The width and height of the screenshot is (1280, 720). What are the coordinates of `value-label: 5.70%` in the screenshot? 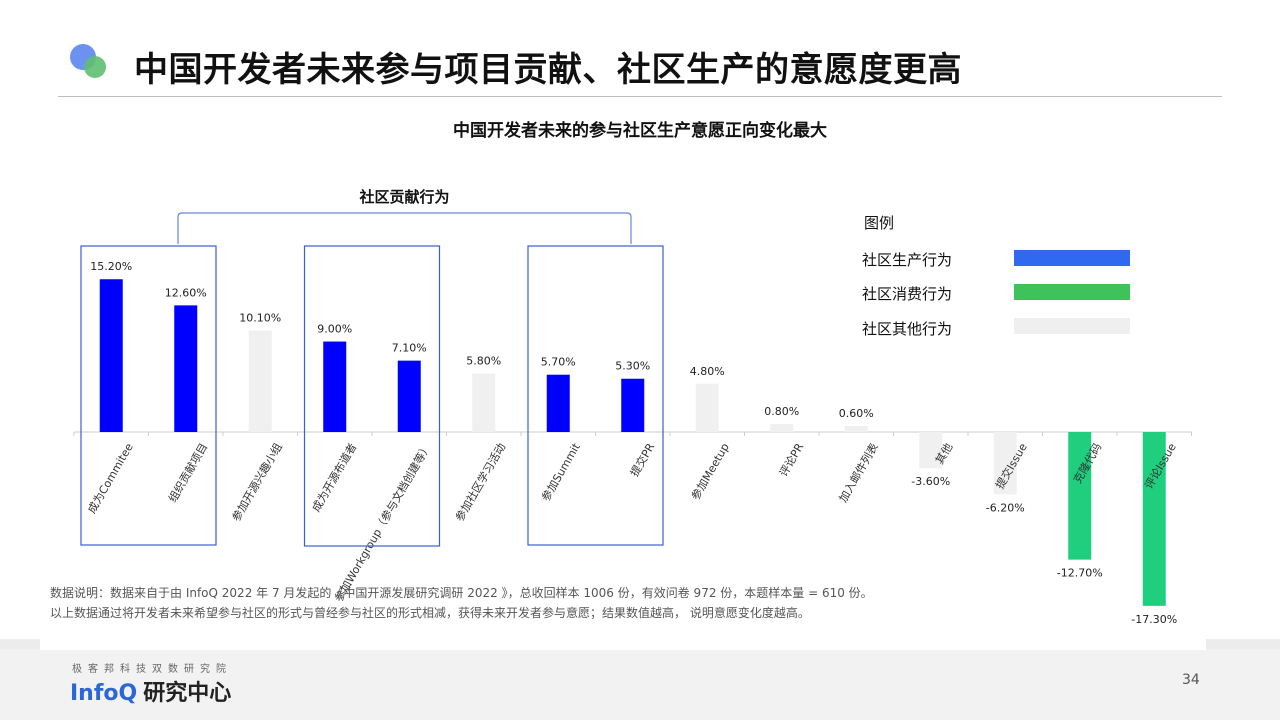 It's located at (558, 362).